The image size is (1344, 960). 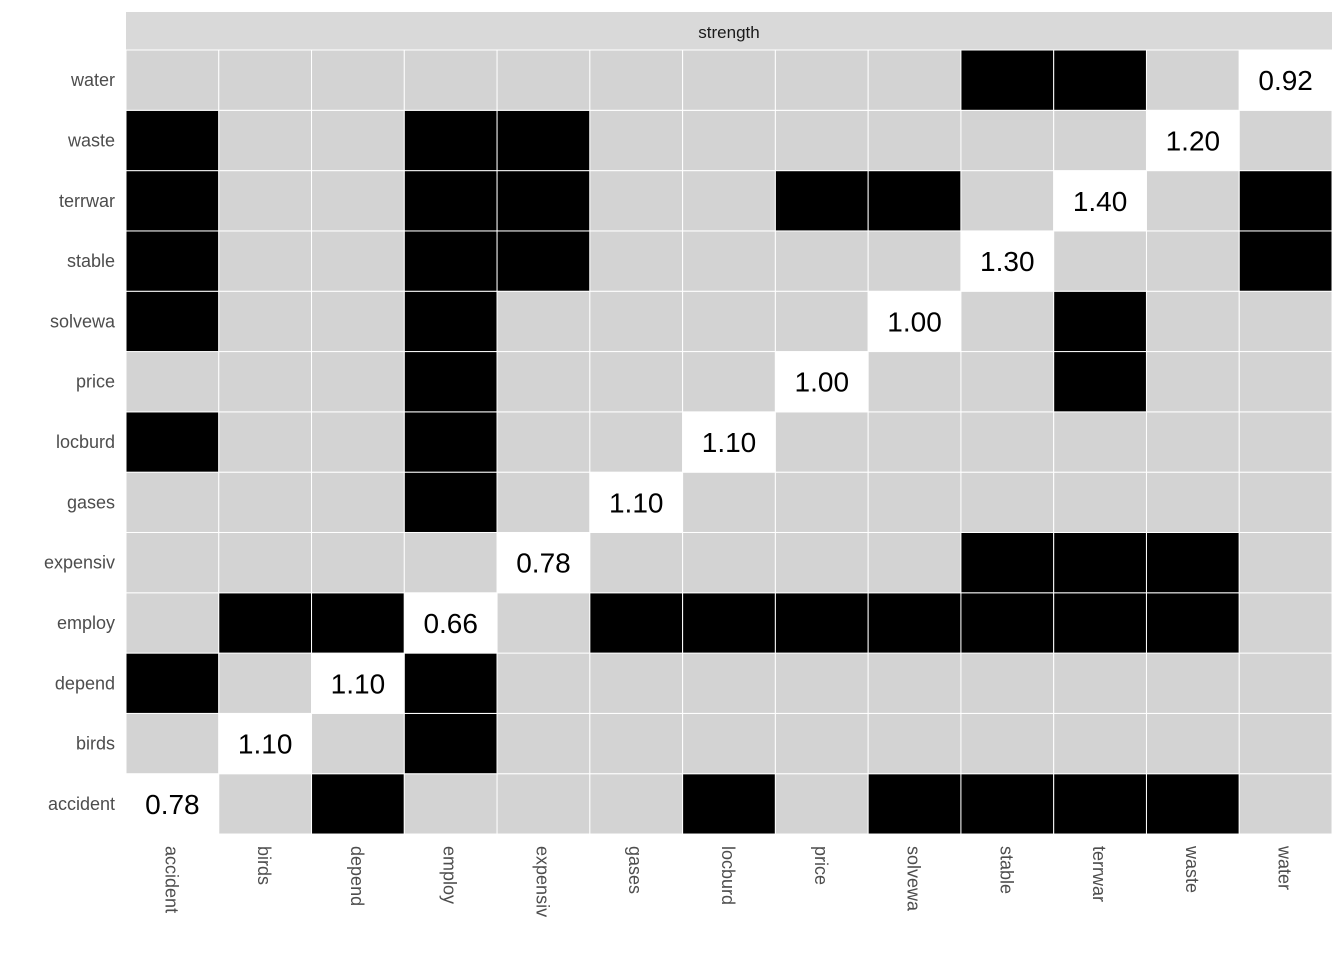 What do you see at coordinates (1285, 683) in the screenshot?
I see `heatmap-cell-depend-water` at bounding box center [1285, 683].